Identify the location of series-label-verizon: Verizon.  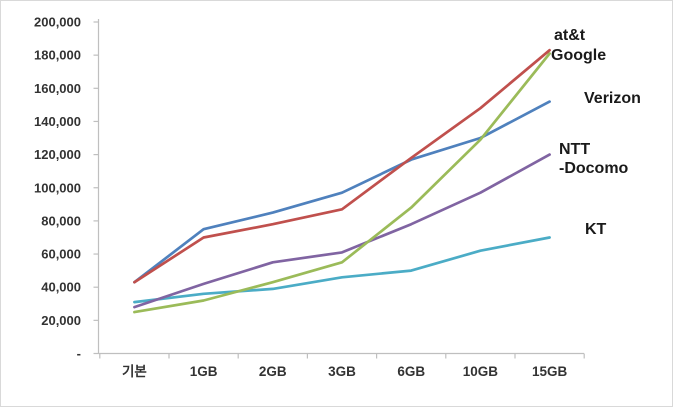
(612, 98).